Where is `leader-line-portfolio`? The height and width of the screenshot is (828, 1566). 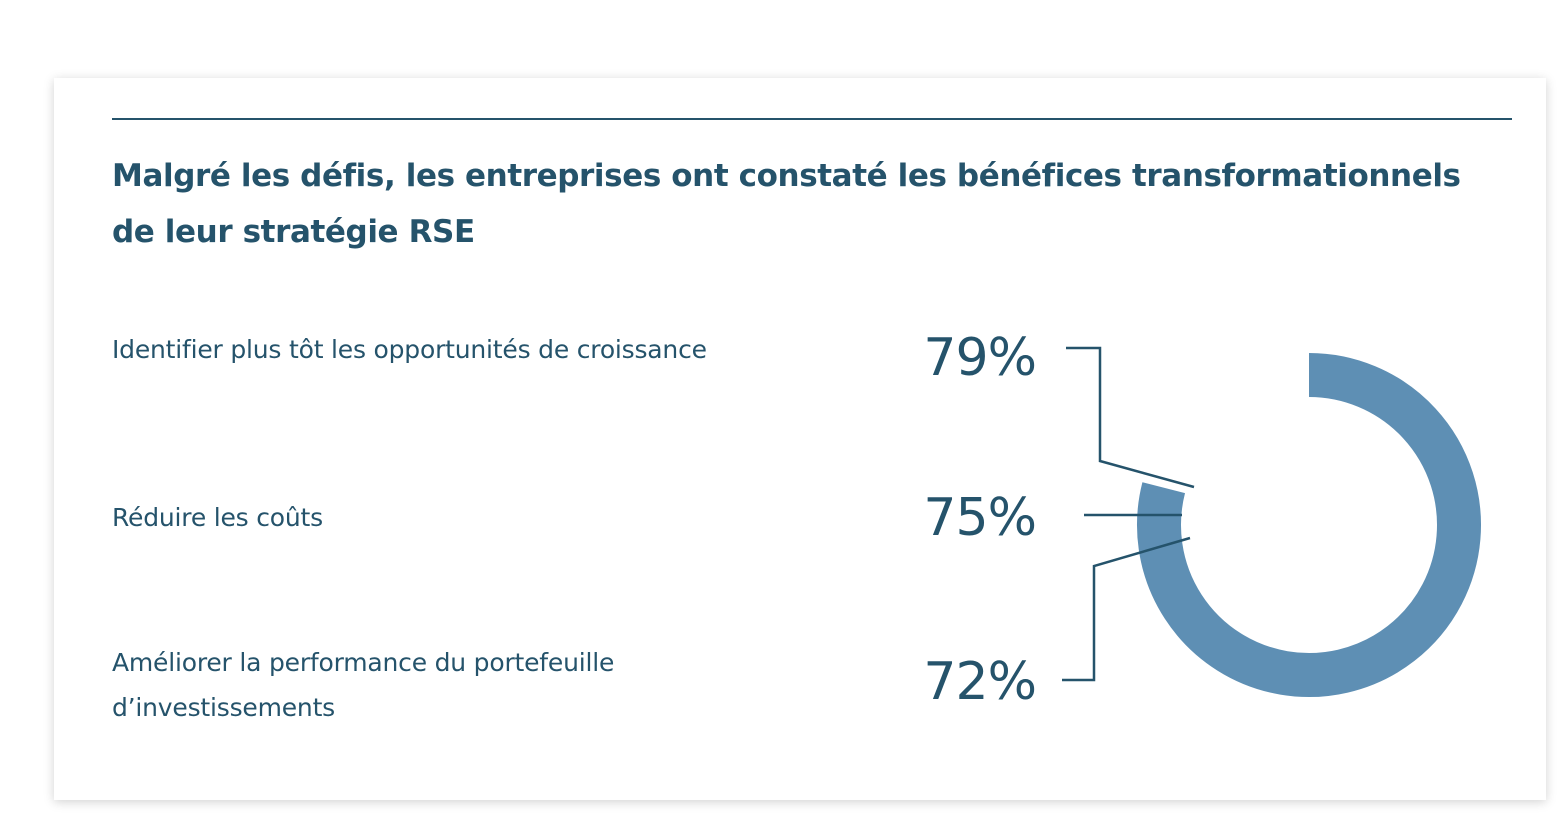
leader-line-portfolio is located at coordinates (1126, 609).